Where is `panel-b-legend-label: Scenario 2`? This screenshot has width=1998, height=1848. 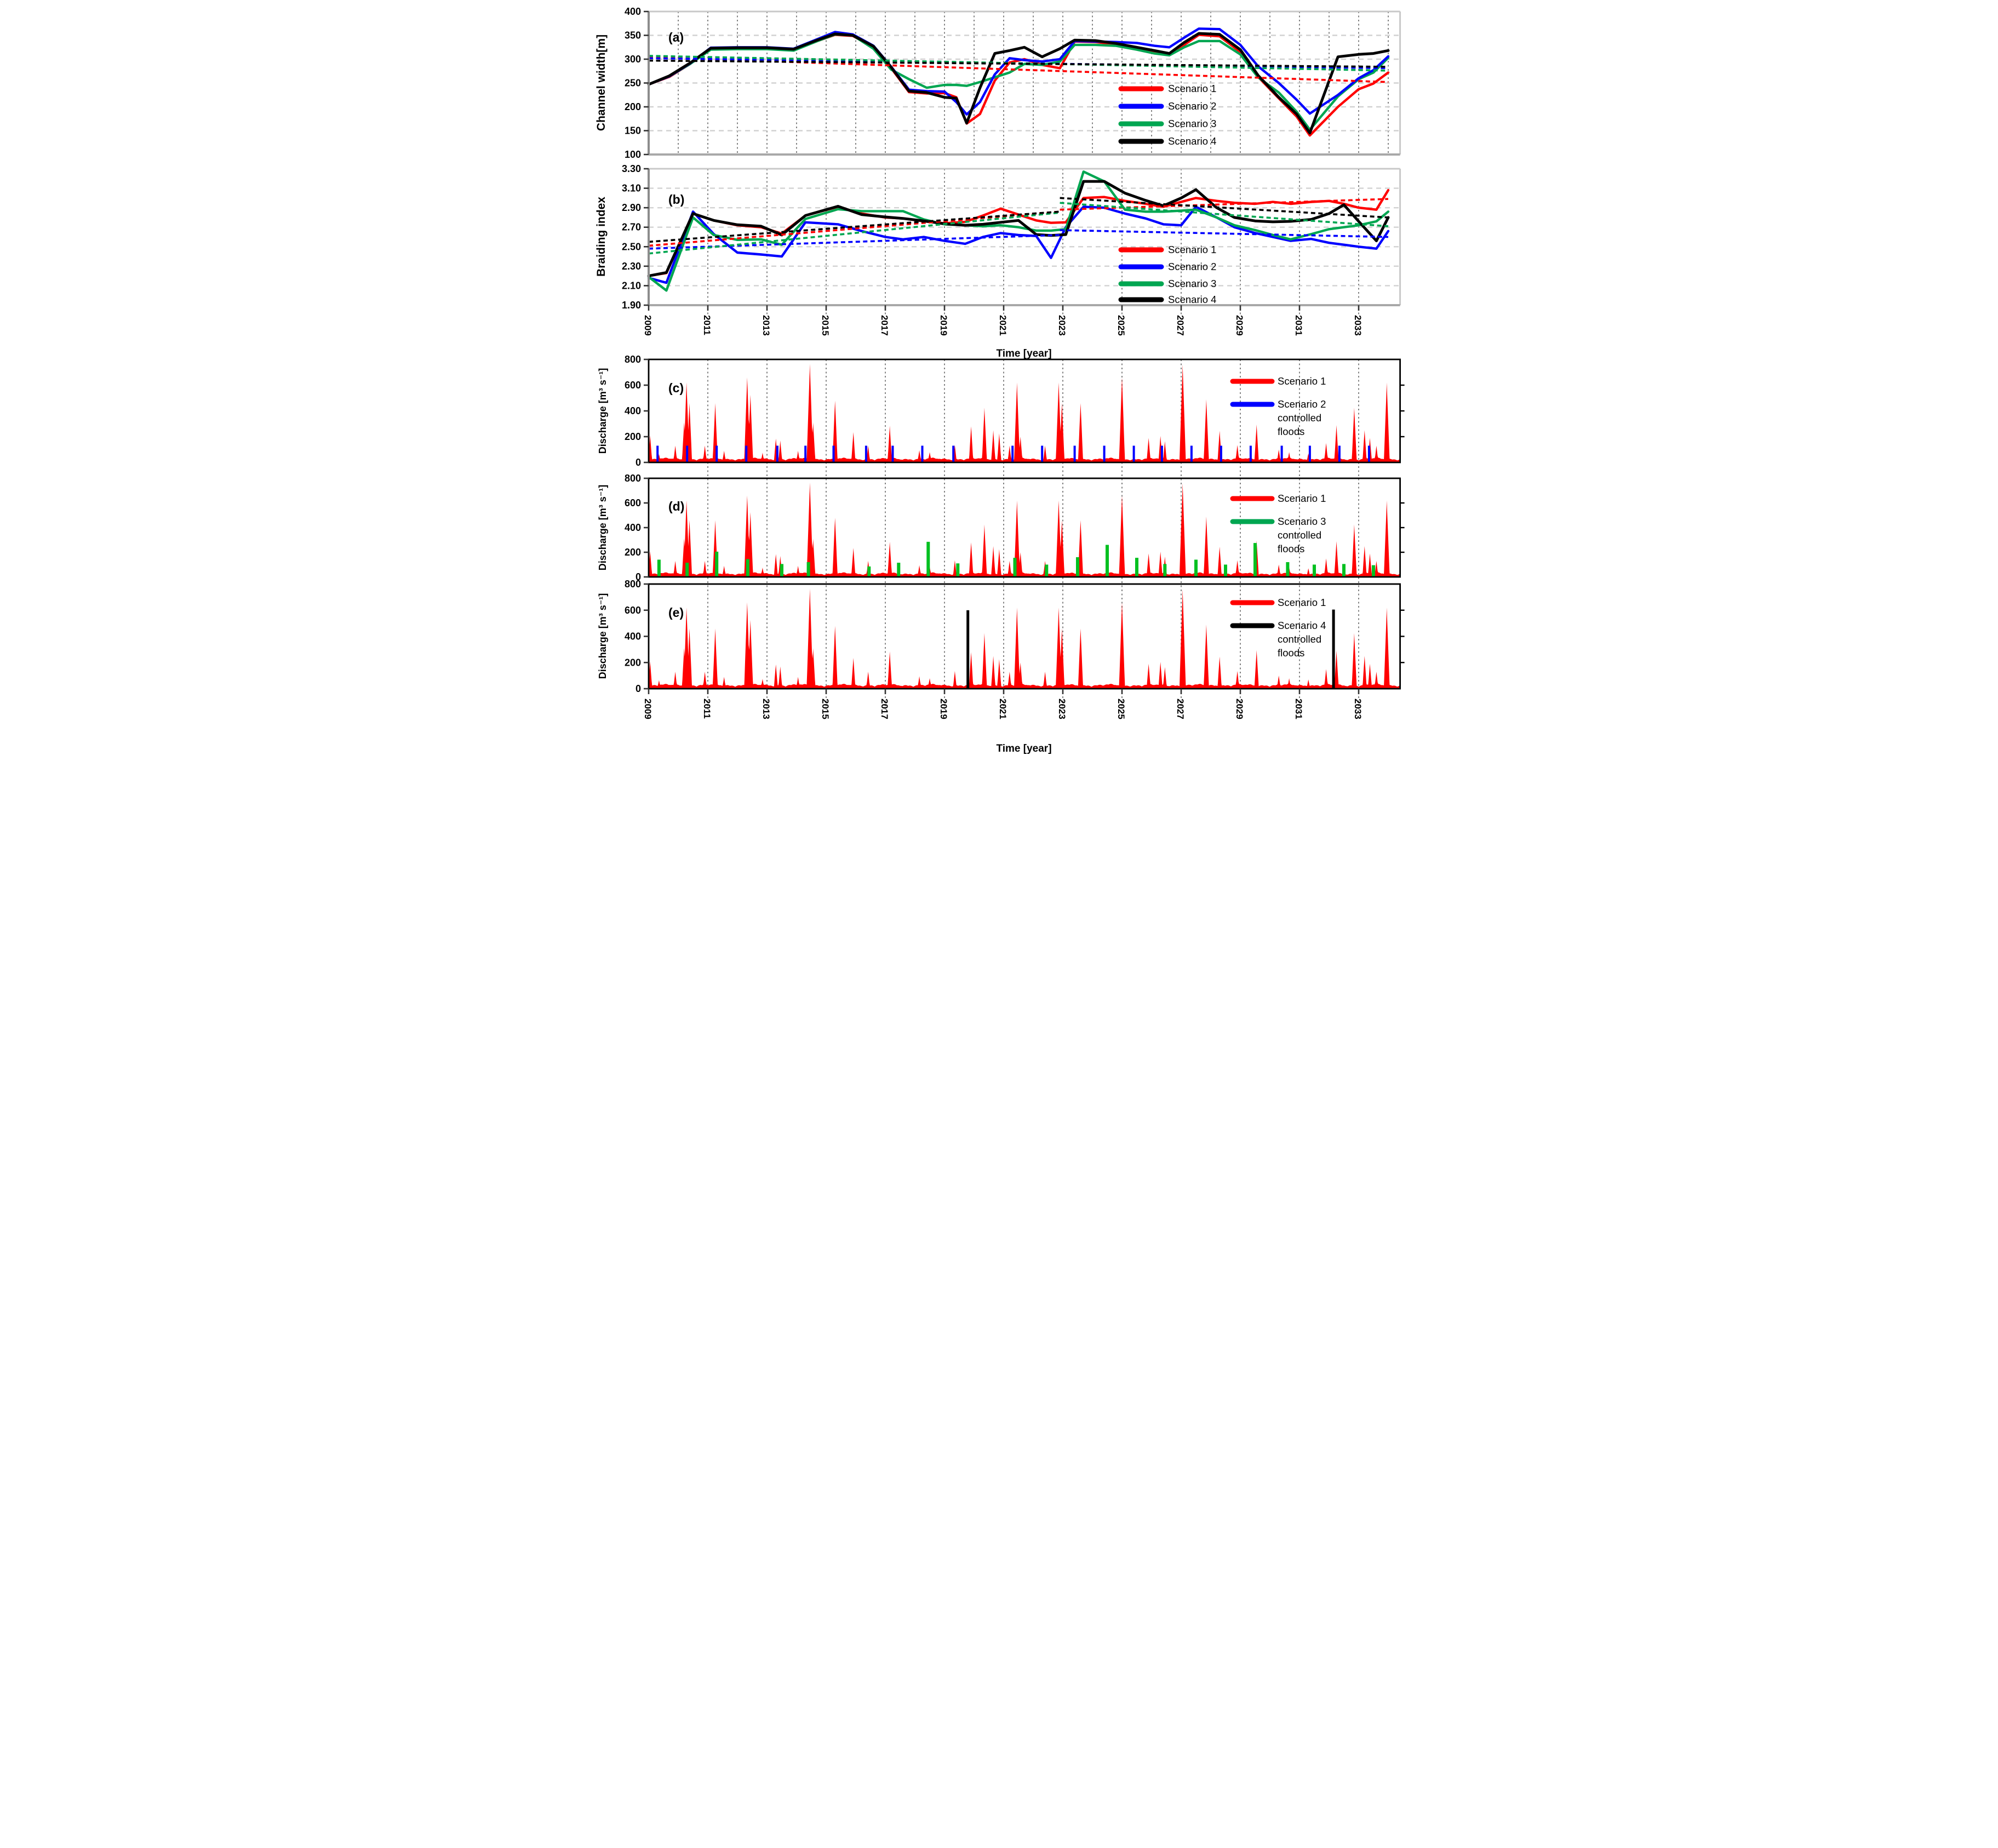
panel-b-legend-label: Scenario 2 is located at coordinates (1192, 266).